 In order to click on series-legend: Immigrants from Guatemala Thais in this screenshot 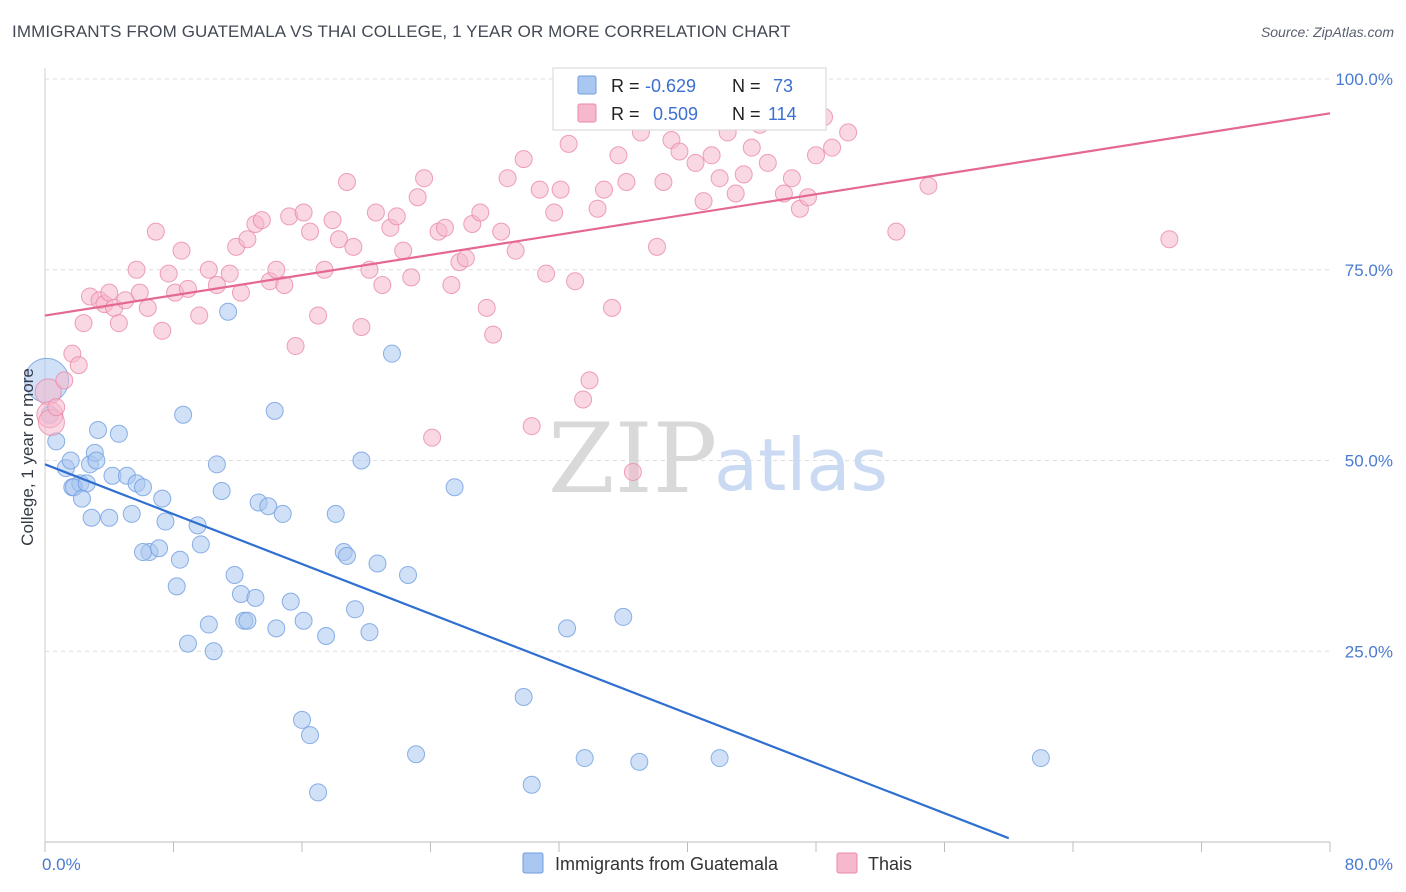, I will do `click(717, 863)`.